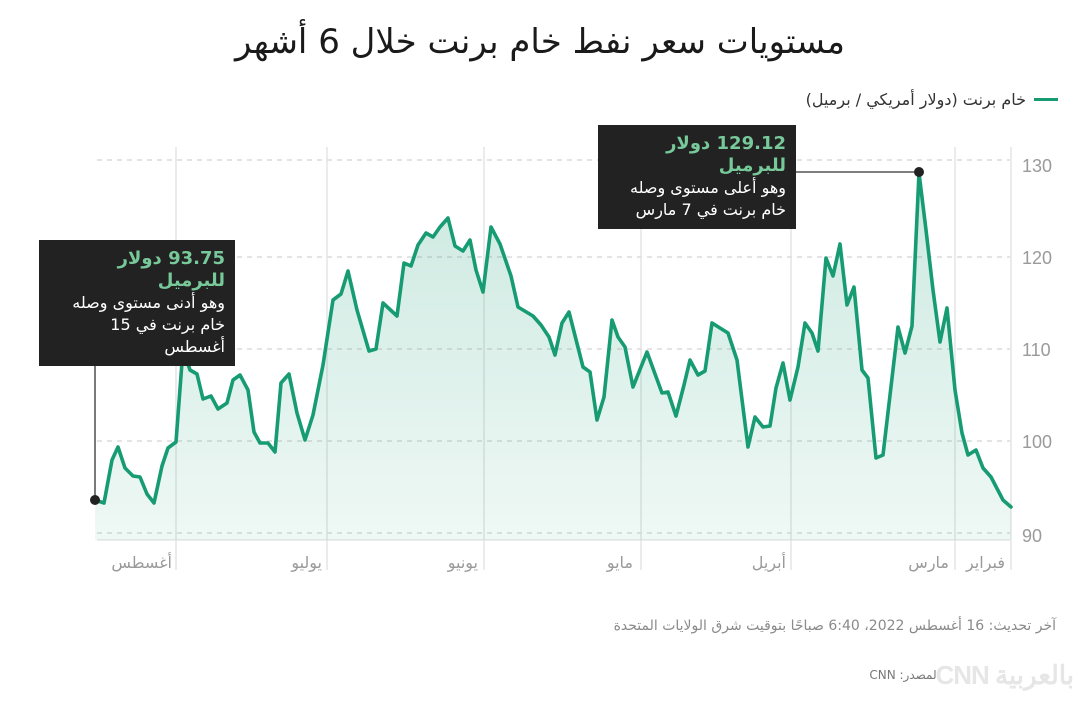 The height and width of the screenshot is (704, 1080). Describe the element at coordinates (708, 187) in the screenshot. I see `high-annotation-line1: وهو أعلى مستوى وصله` at that location.